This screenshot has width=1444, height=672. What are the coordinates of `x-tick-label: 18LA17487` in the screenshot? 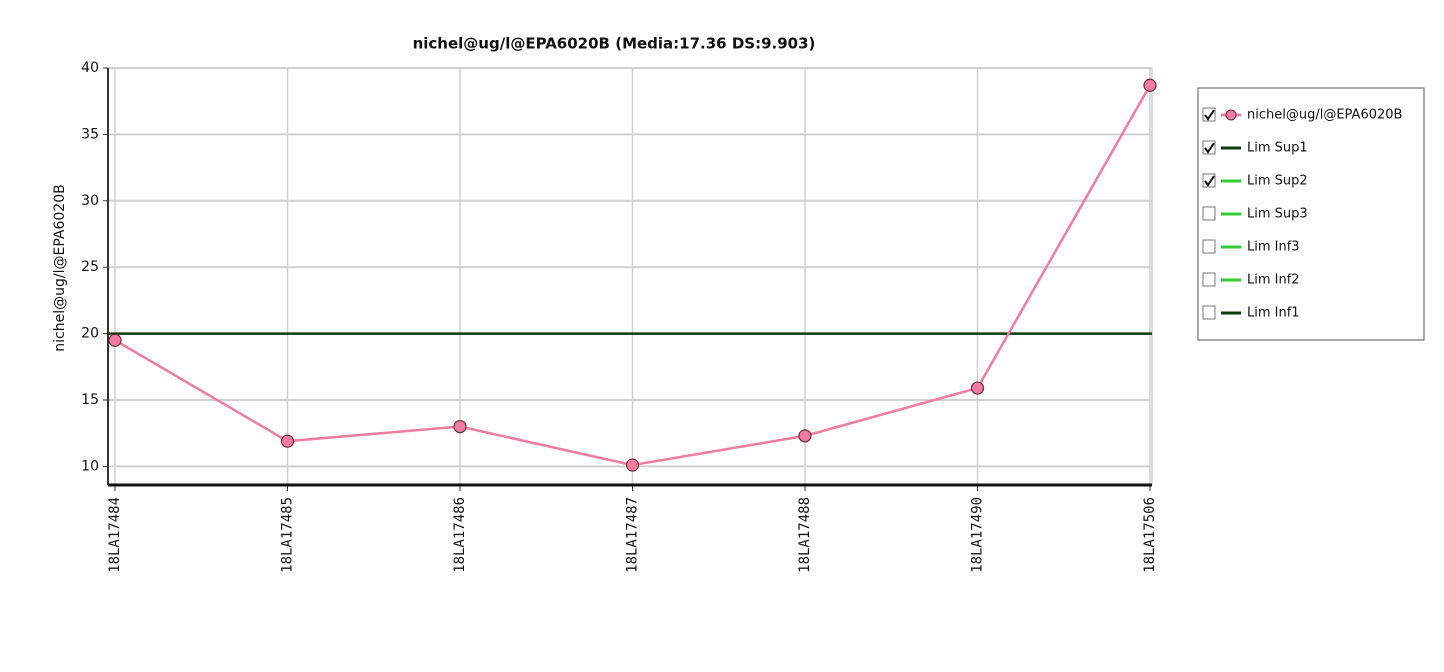 It's located at (633, 535).